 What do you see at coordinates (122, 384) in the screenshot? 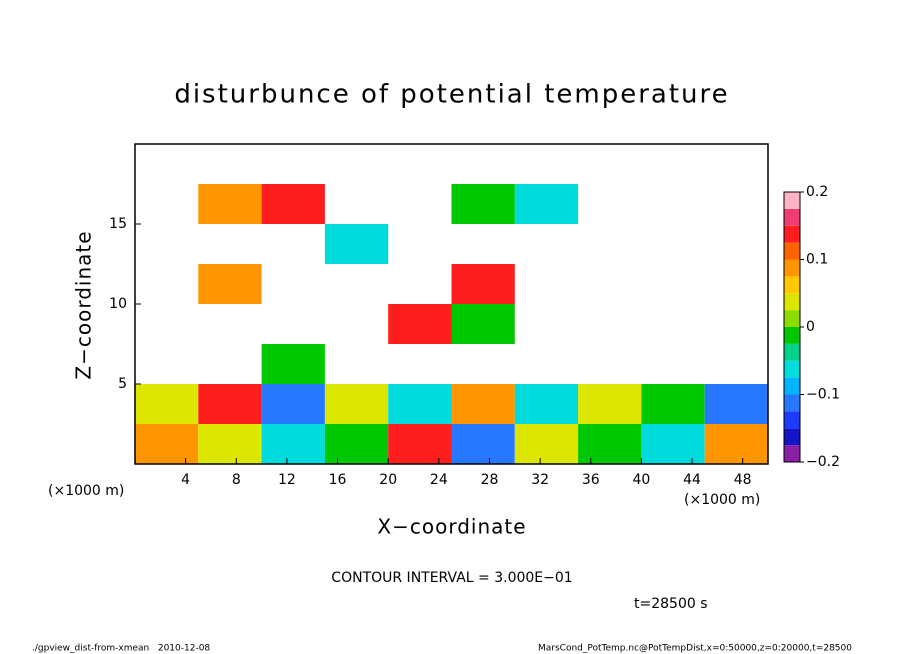
I see `y-tick-label: 5` at bounding box center [122, 384].